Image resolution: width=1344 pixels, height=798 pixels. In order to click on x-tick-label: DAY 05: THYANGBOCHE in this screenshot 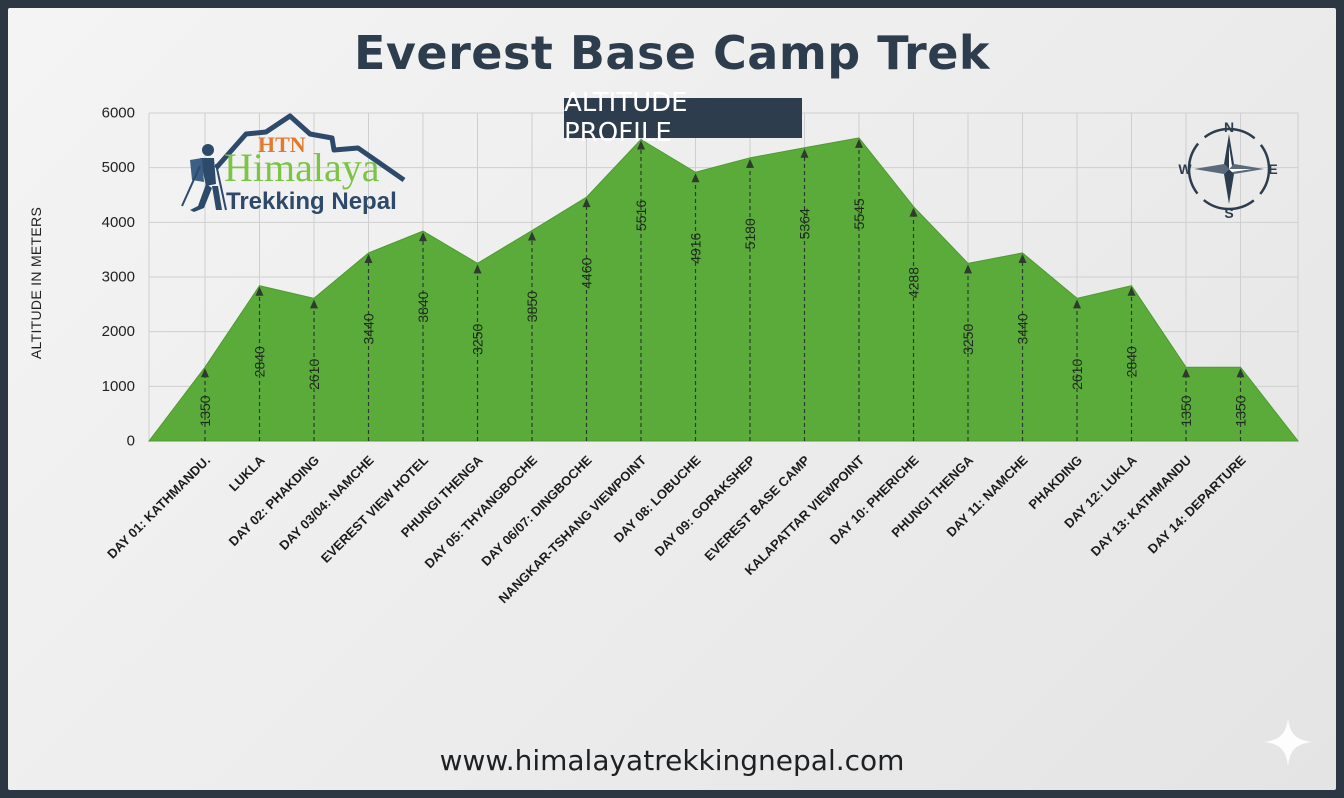, I will do `click(481, 511)`.